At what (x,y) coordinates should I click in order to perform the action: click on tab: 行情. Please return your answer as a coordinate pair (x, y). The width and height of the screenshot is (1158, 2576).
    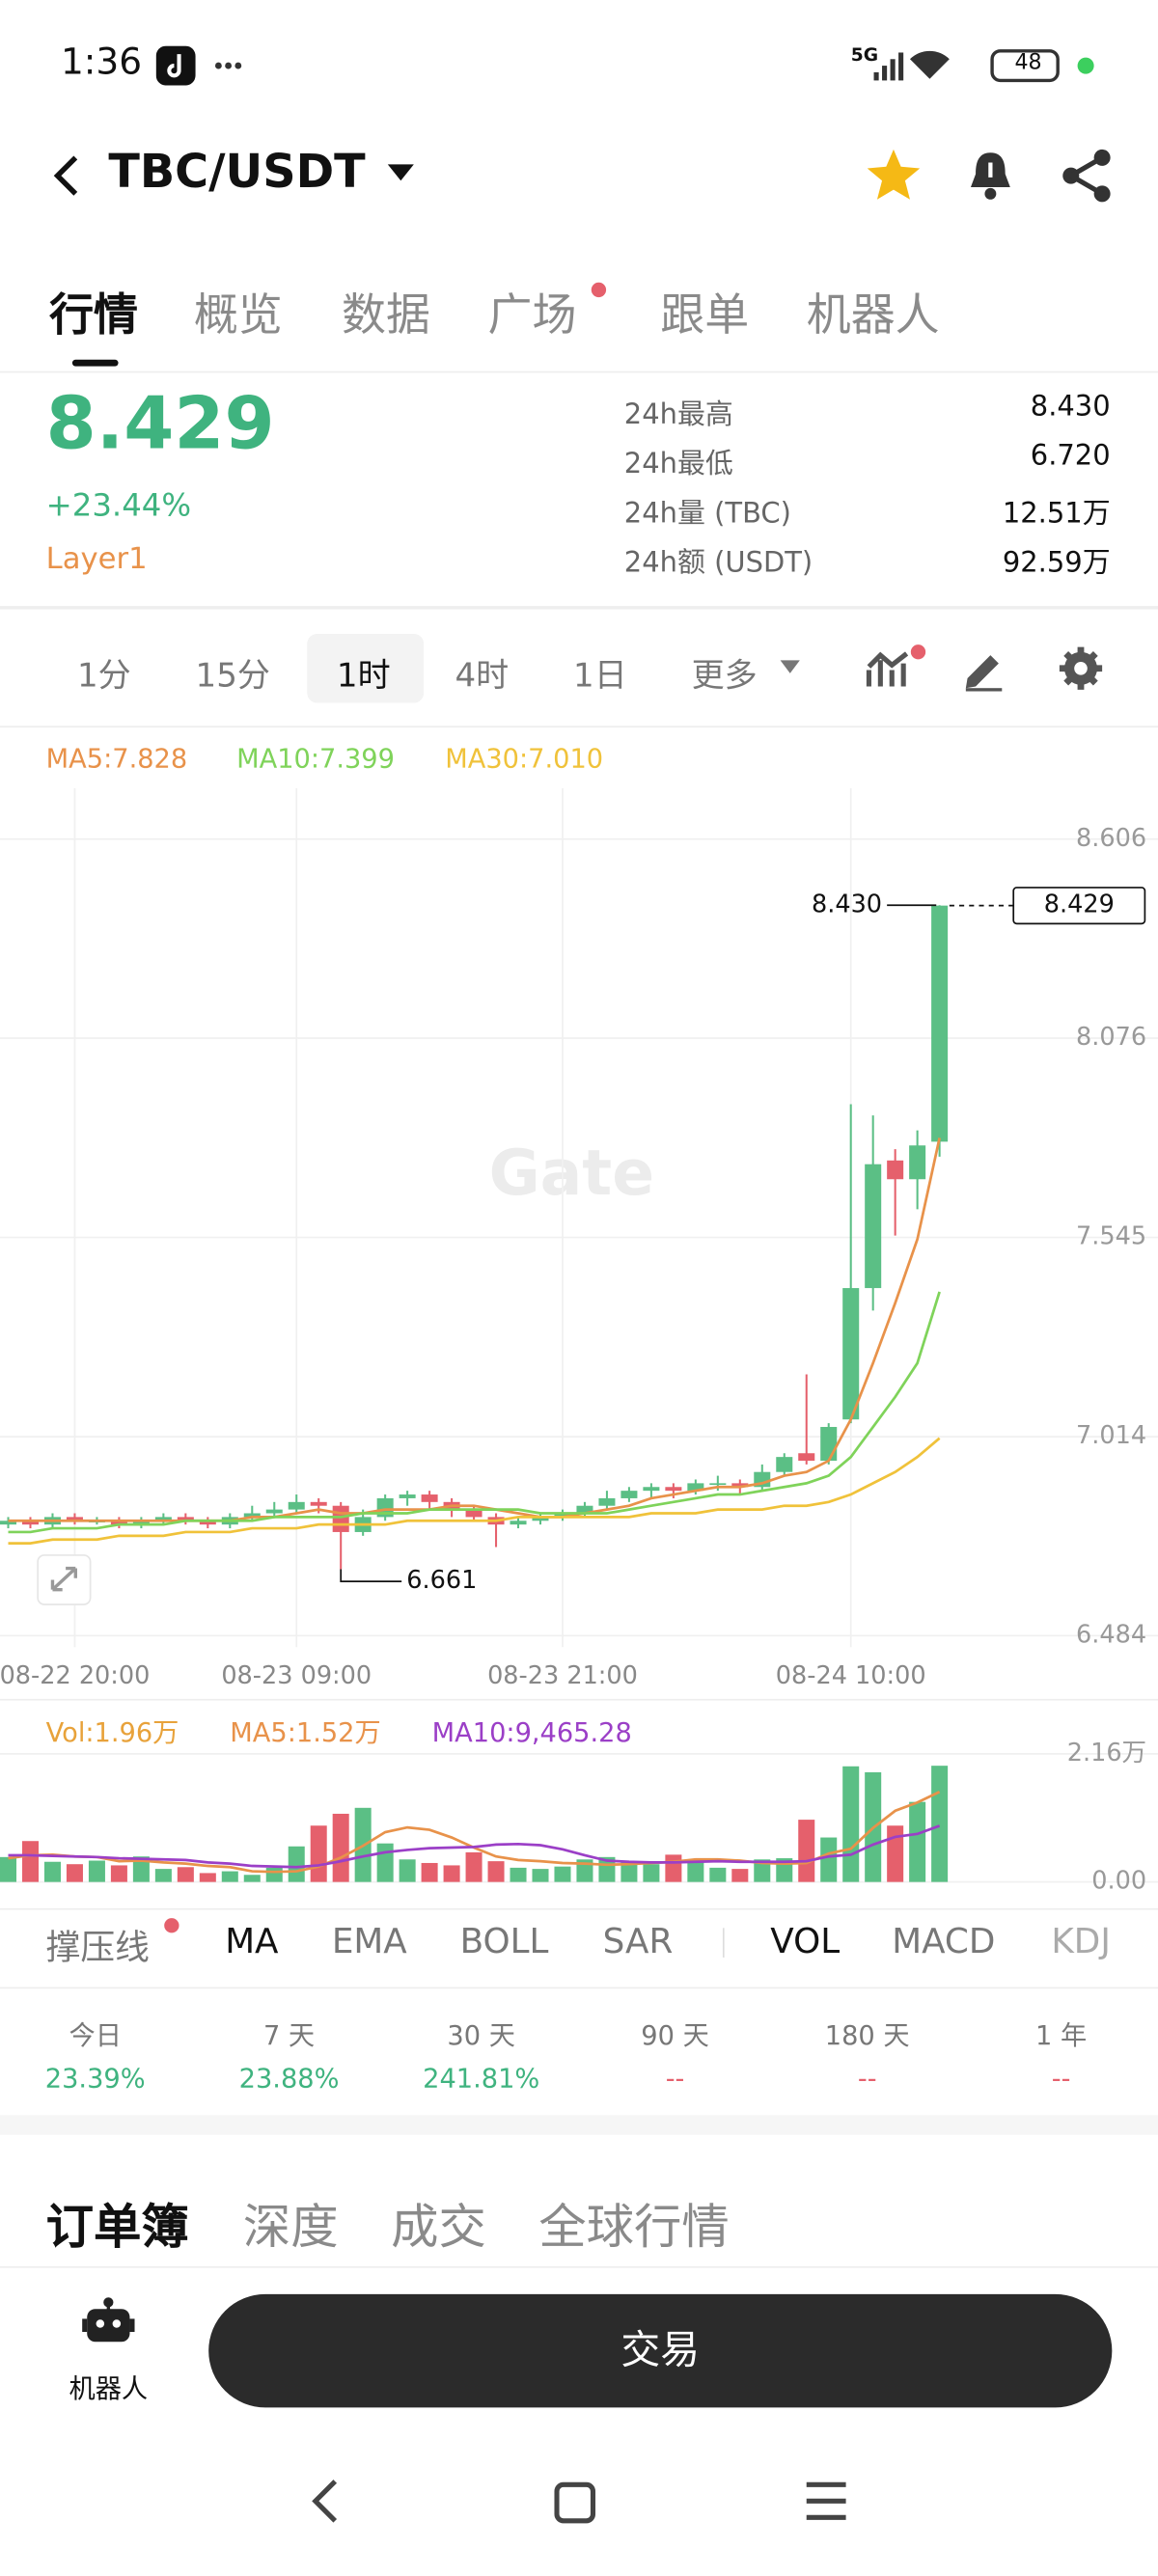
    Looking at the image, I should click on (93, 316).